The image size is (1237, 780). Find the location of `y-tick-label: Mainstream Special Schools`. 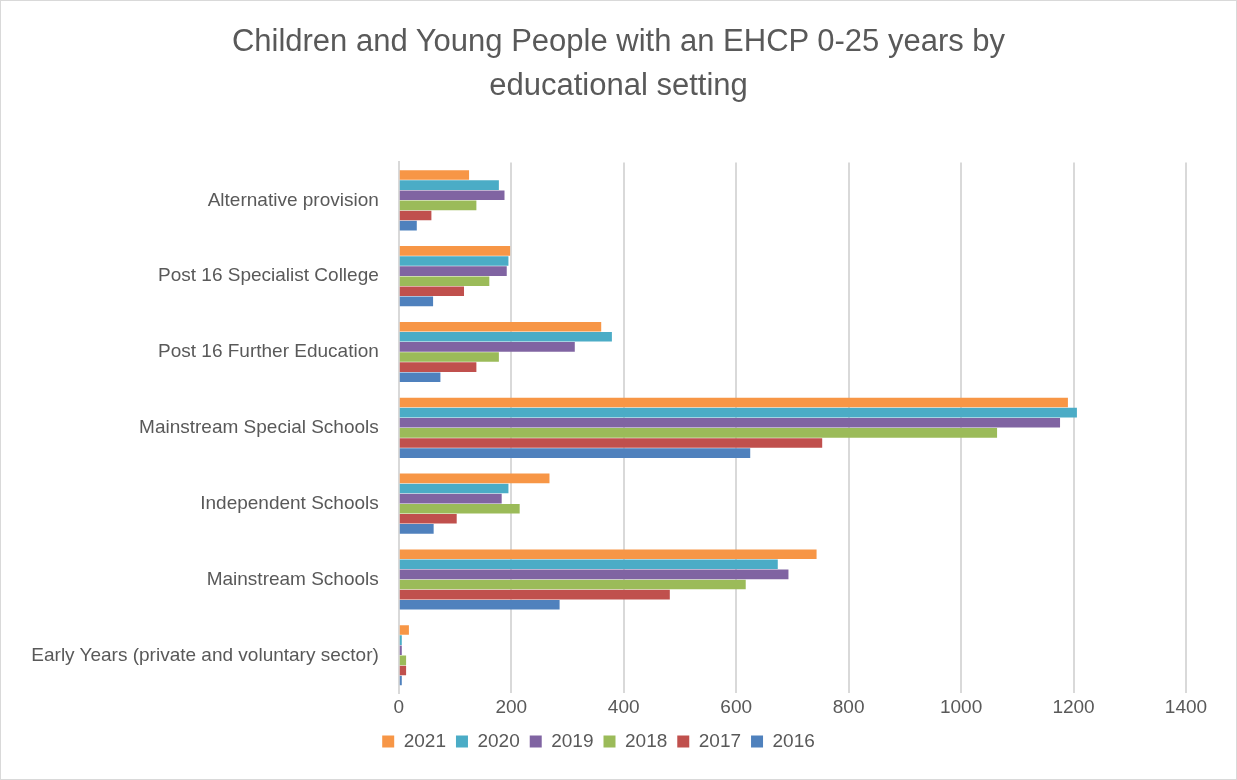

y-tick-label: Mainstream Special Schools is located at coordinates (259, 427).